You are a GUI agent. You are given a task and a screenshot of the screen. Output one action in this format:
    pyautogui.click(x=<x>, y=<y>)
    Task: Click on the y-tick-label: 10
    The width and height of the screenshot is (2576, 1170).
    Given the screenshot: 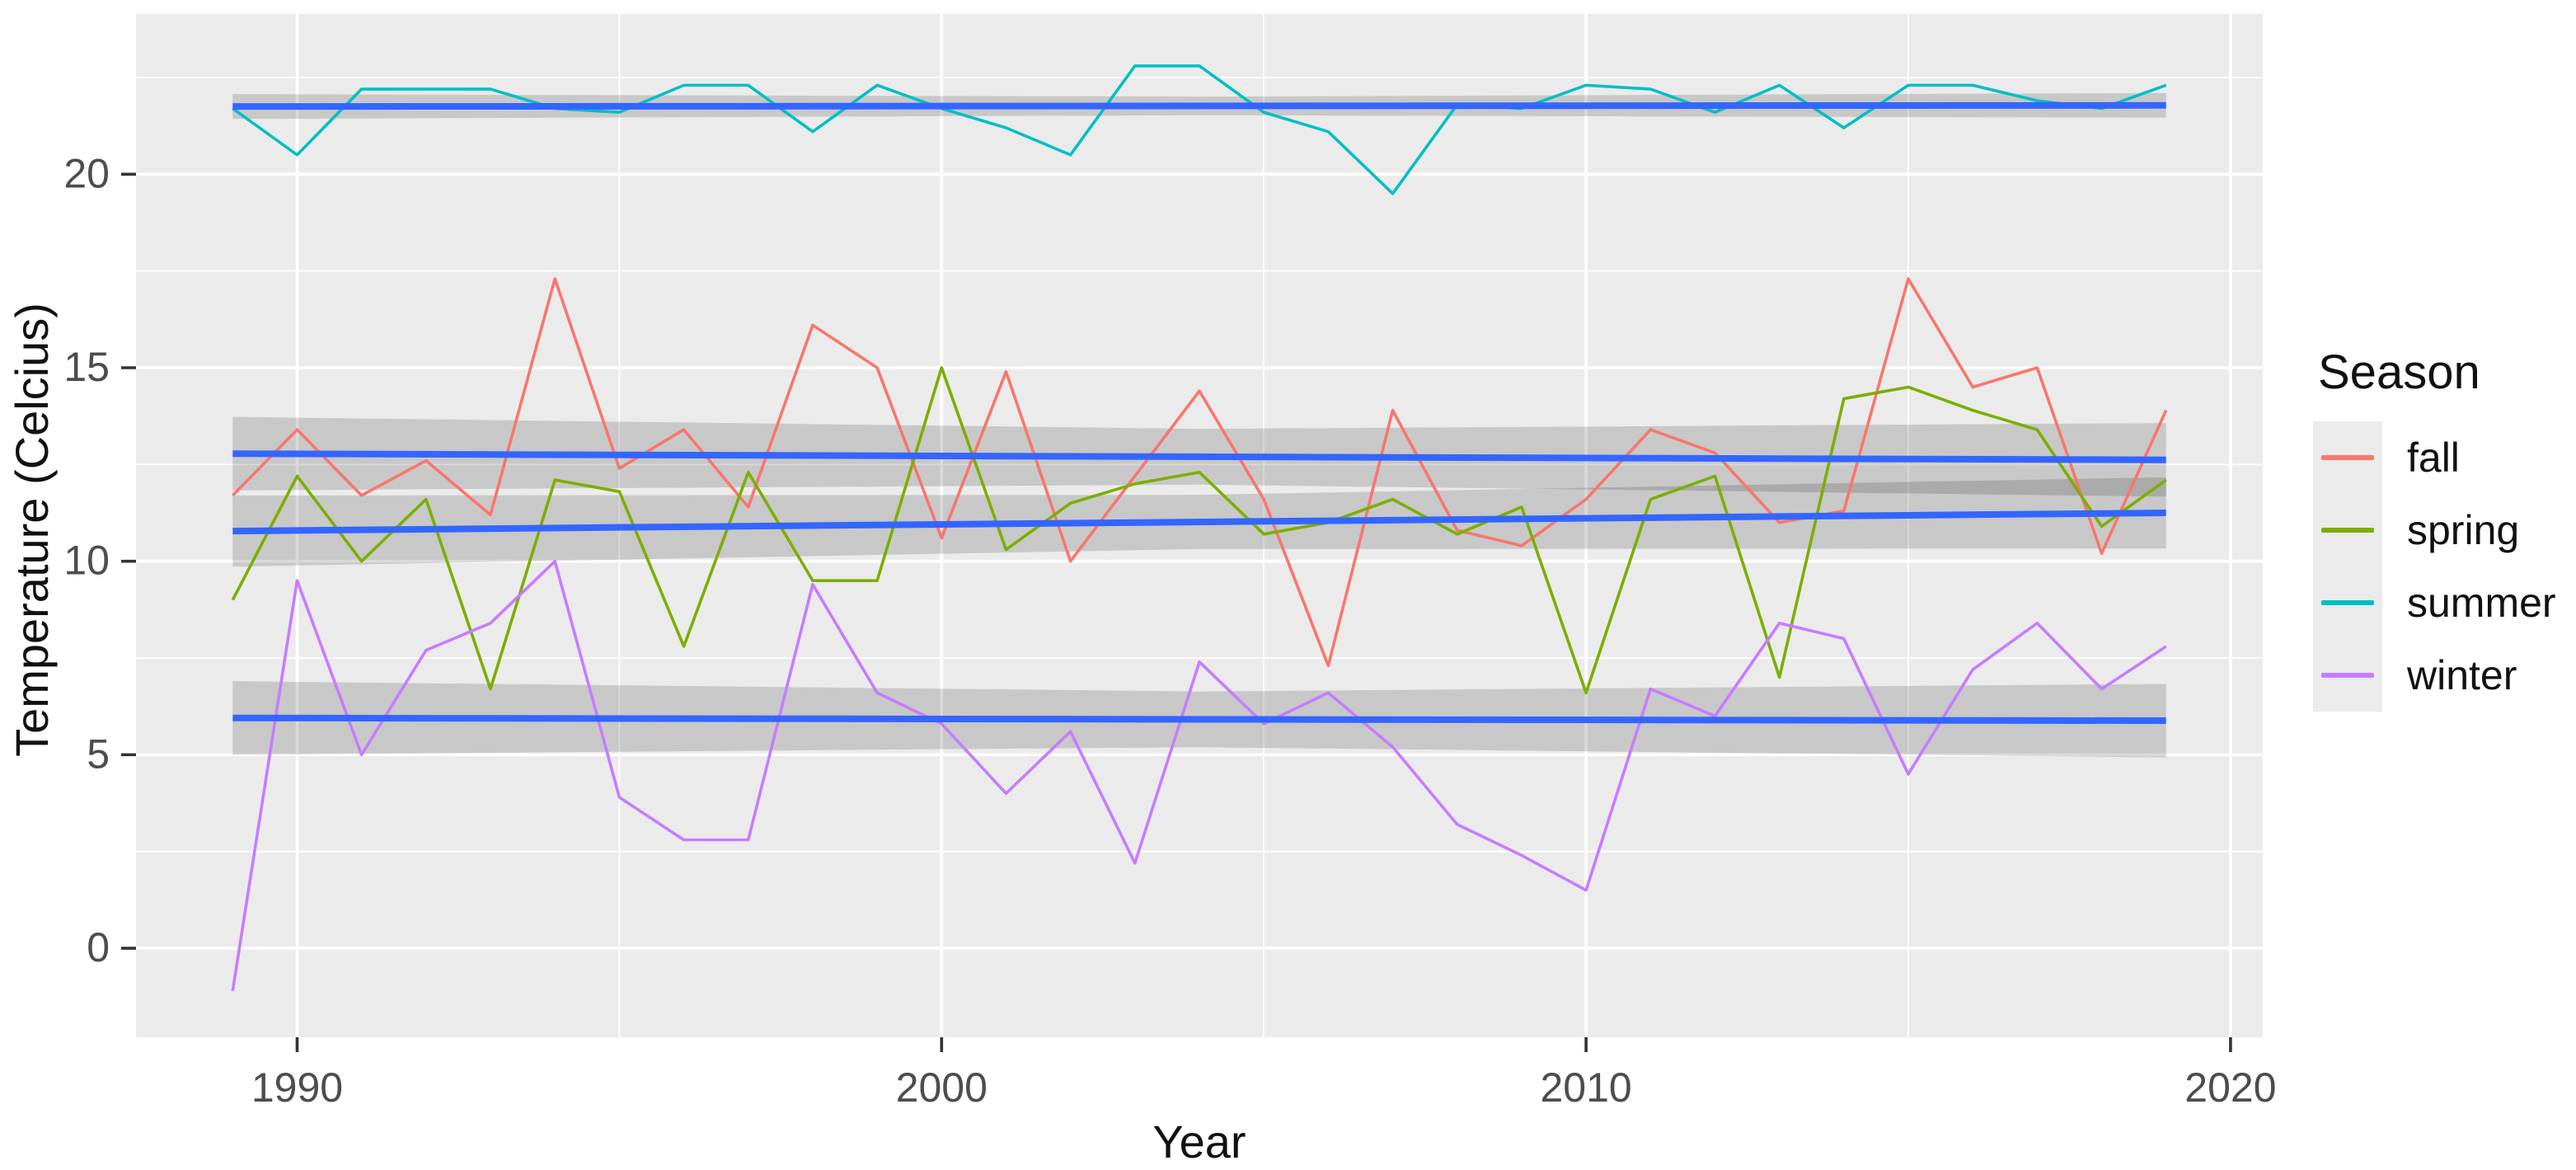 What is the action you would take?
    pyautogui.click(x=87, y=561)
    